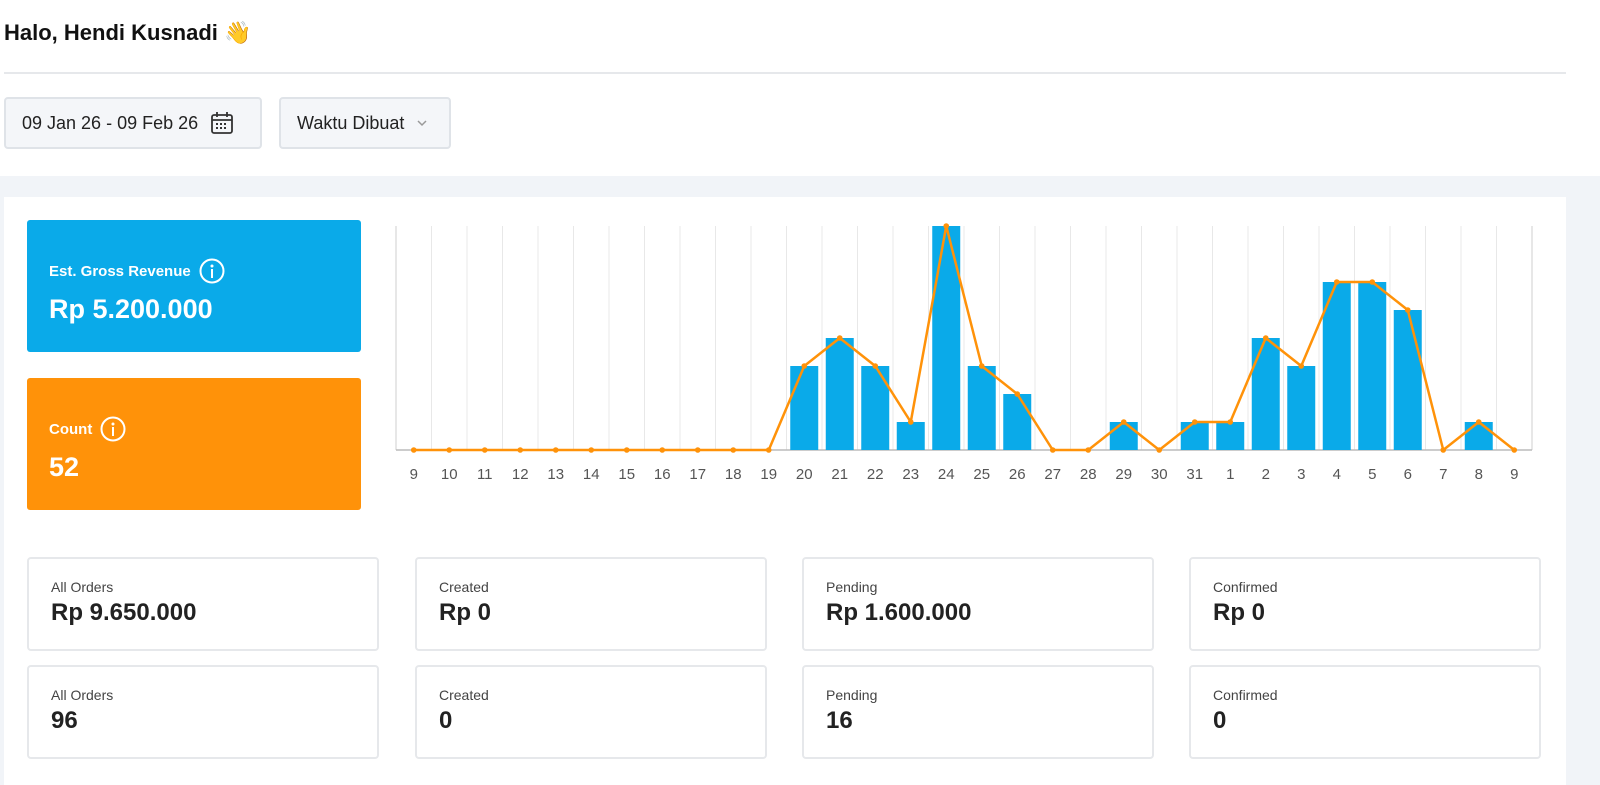 This screenshot has width=1600, height=785. I want to click on card-value: 52, so click(64, 467).